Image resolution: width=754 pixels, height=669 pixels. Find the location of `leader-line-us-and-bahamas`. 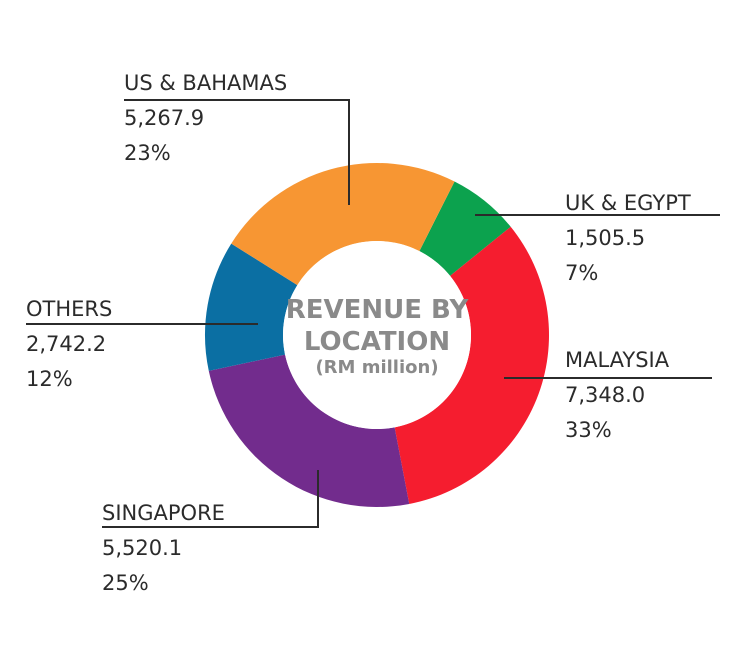

leader-line-us-and-bahamas is located at coordinates (237, 152).